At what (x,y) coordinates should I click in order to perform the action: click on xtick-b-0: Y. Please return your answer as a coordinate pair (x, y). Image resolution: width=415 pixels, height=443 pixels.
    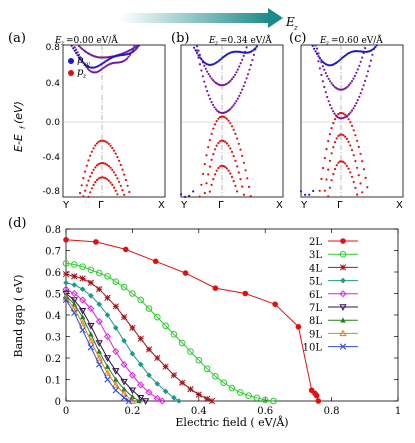
    Looking at the image, I should click on (184, 205).